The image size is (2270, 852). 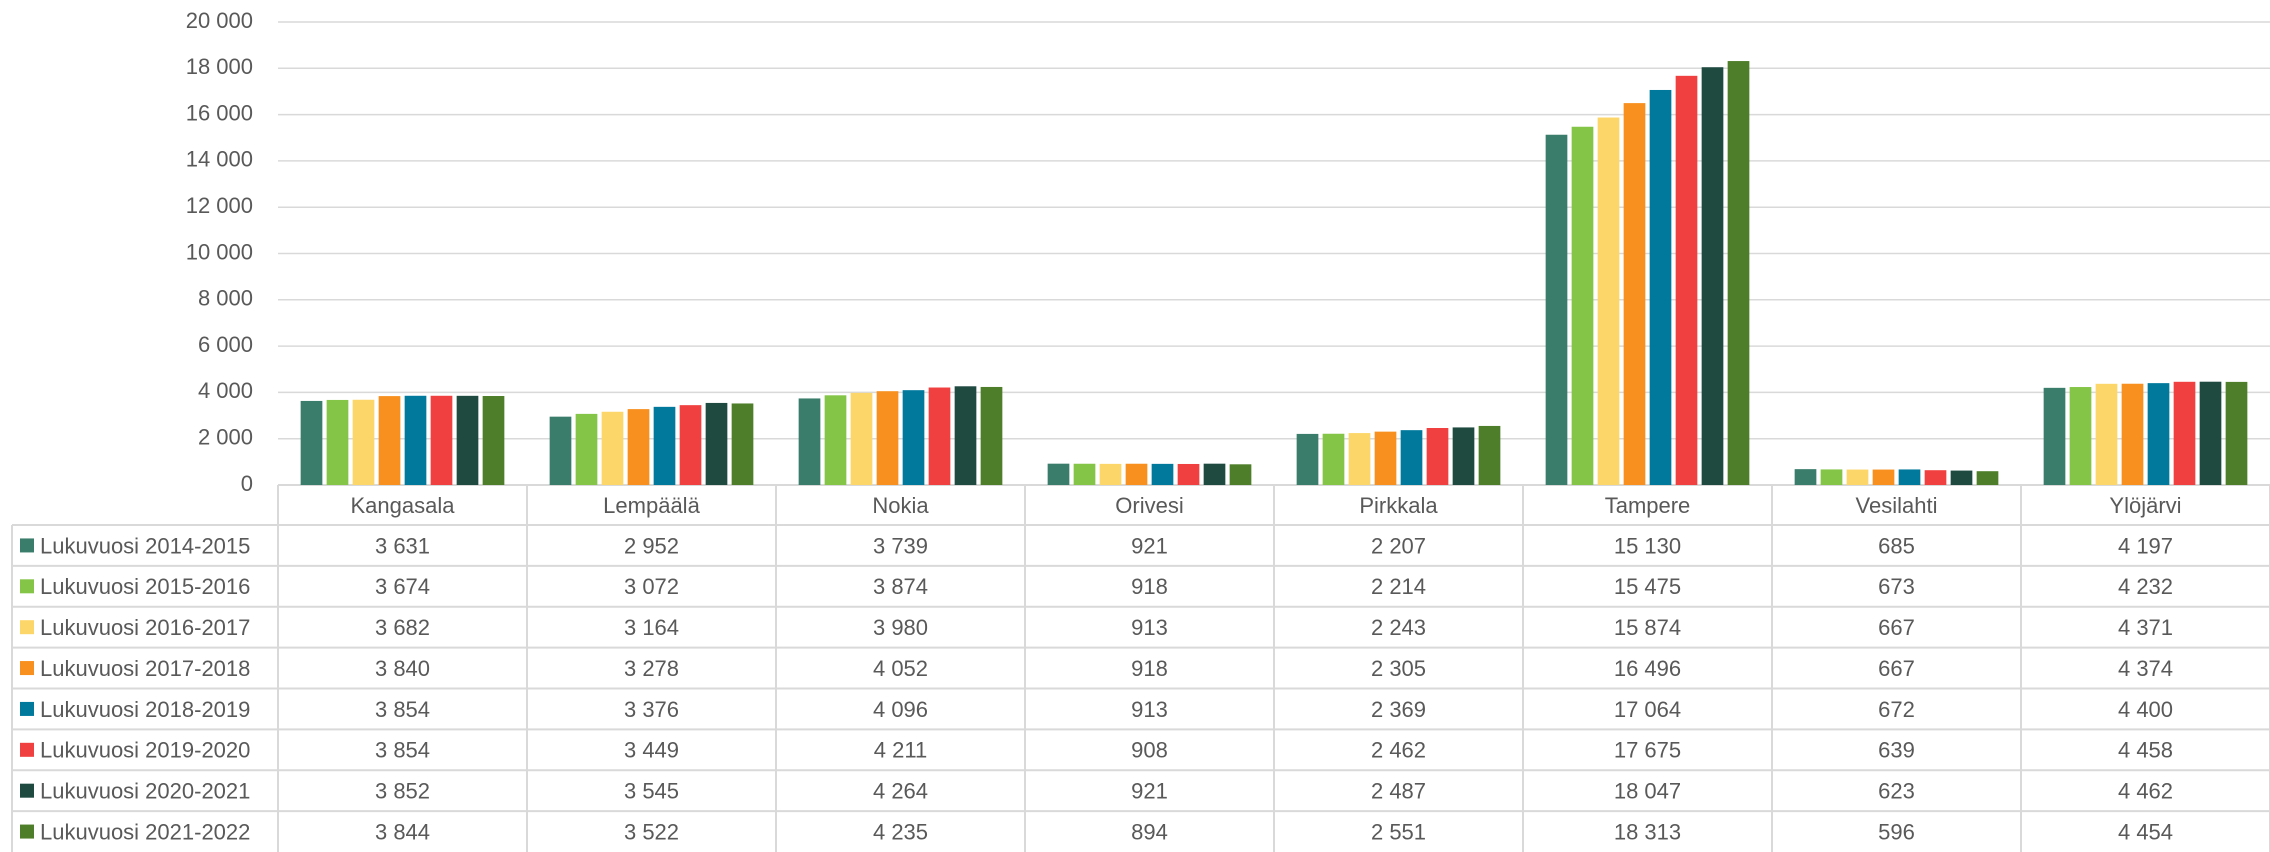 What do you see at coordinates (1647, 668) in the screenshot?
I see `table-cell: 16 496` at bounding box center [1647, 668].